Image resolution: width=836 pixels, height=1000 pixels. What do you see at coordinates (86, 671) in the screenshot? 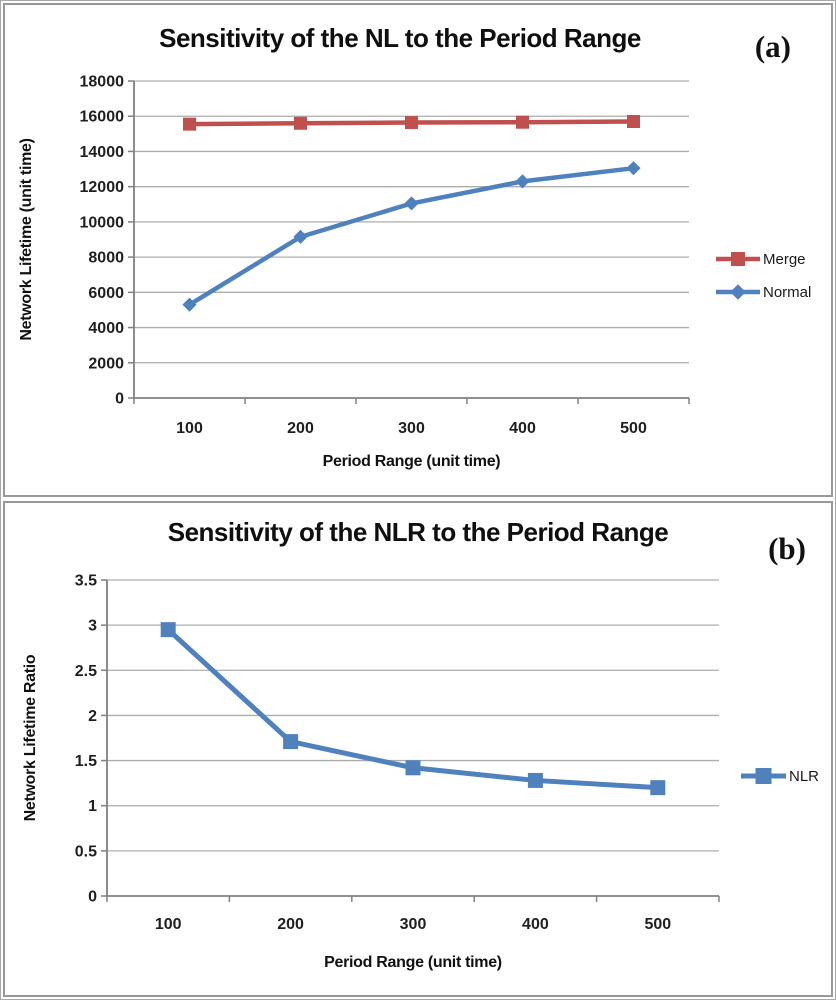
I see `y-tick-label: 2.5` at bounding box center [86, 671].